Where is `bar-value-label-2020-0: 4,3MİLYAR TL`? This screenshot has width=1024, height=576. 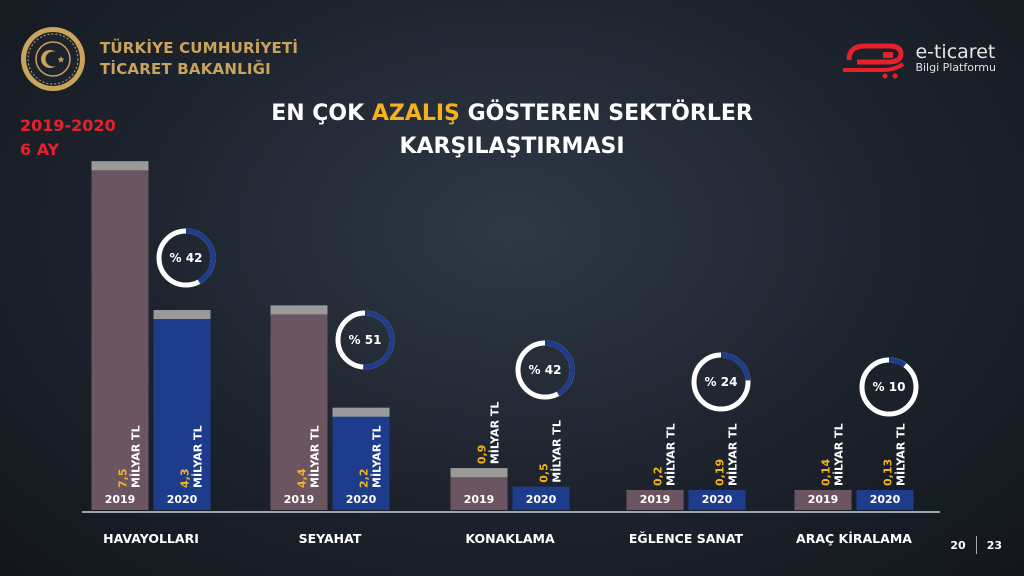 bar-value-label-2020-0: 4,3MİLYAR TL is located at coordinates (192, 456).